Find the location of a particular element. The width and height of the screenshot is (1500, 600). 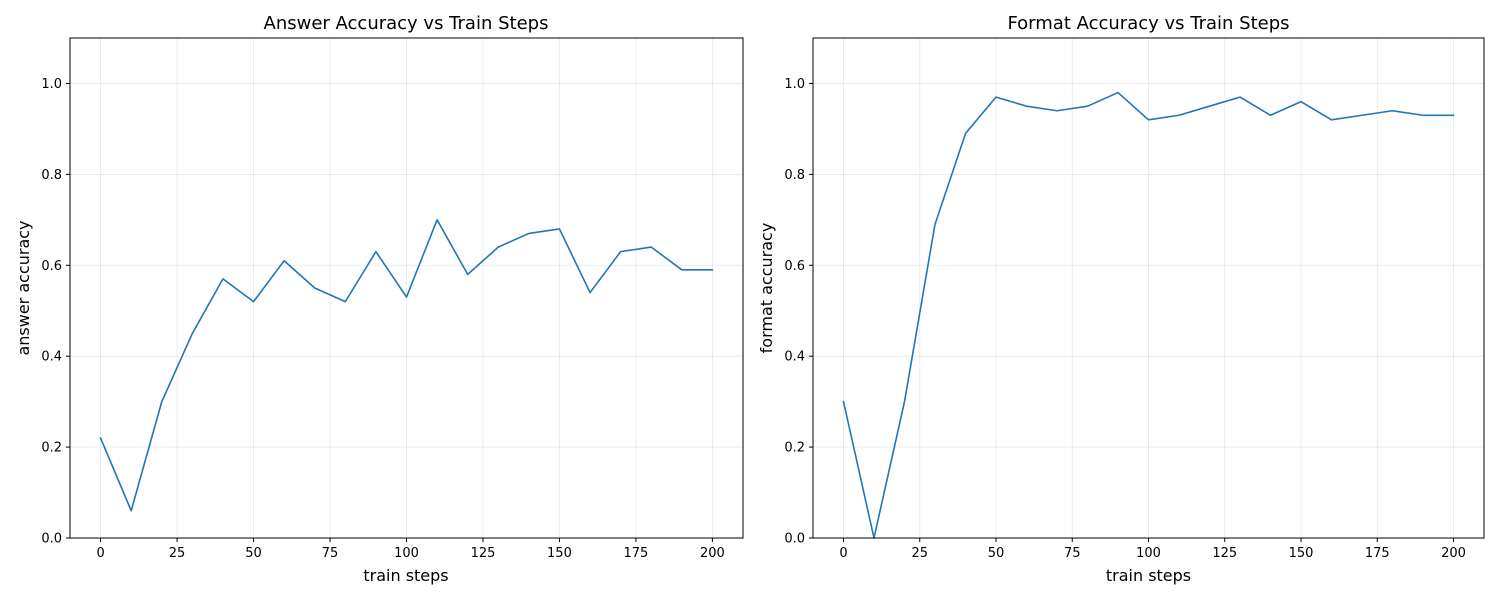

y-axis-label: answer accuracy is located at coordinates (23, 287).